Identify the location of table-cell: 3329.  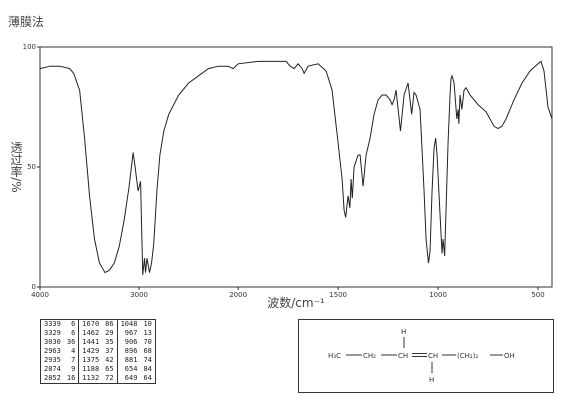
(52, 333).